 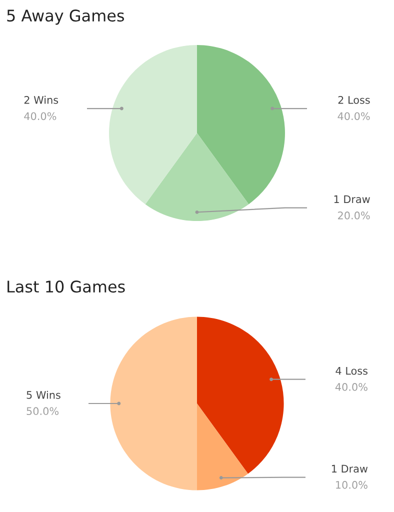 What do you see at coordinates (43, 394) in the screenshot?
I see `slice-label: 5 Wins` at bounding box center [43, 394].